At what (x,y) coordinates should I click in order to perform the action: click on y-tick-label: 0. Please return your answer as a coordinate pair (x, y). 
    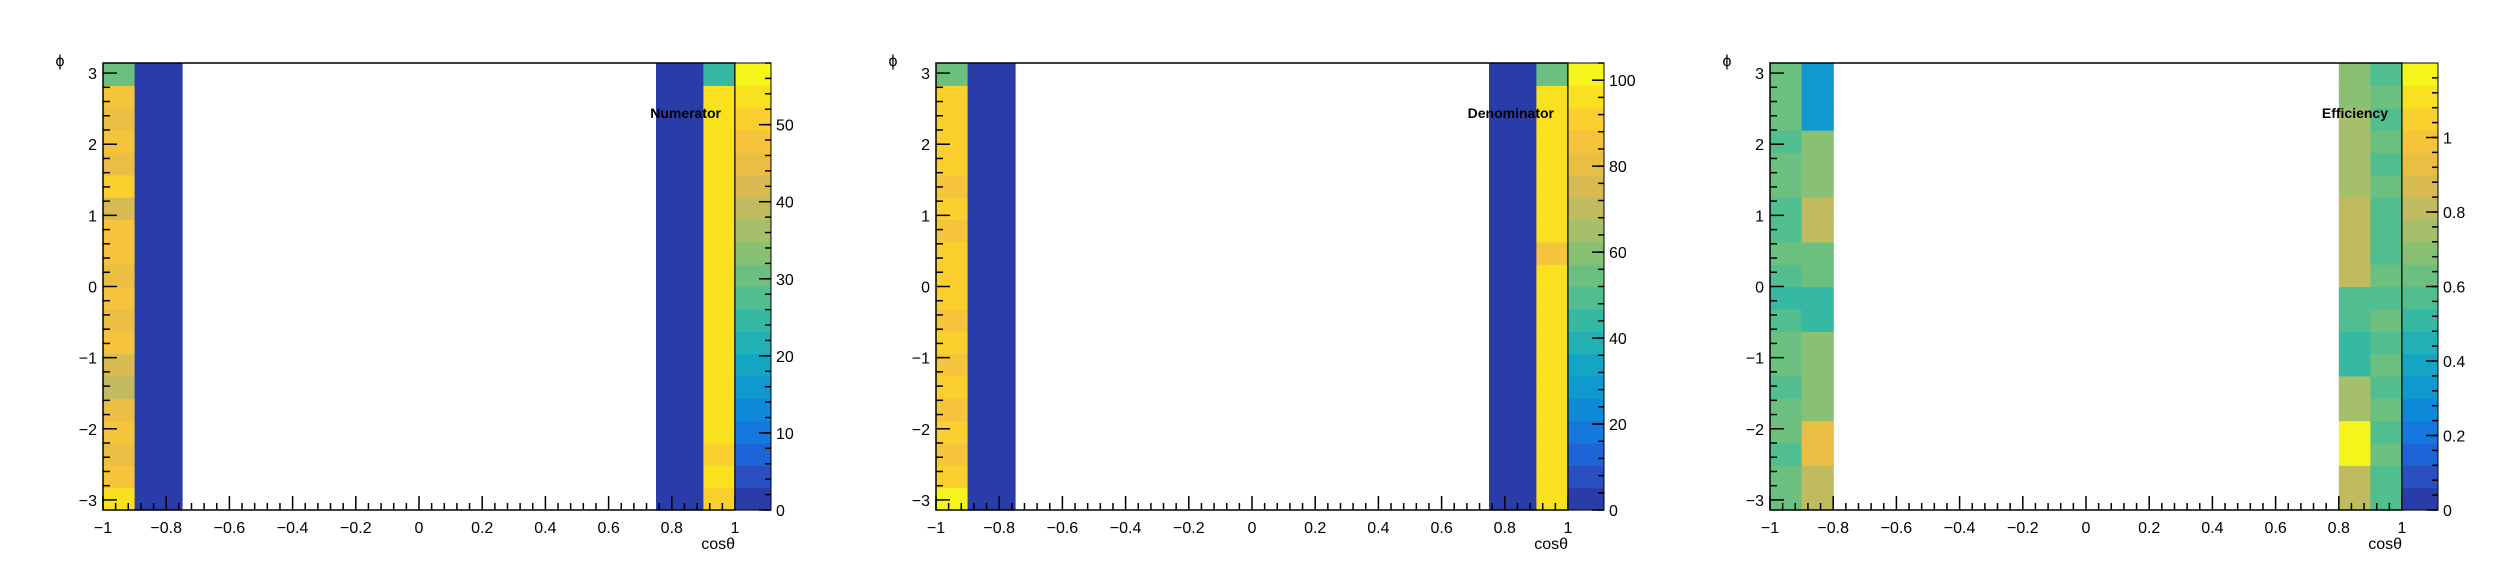
    Looking at the image, I should click on (92, 288).